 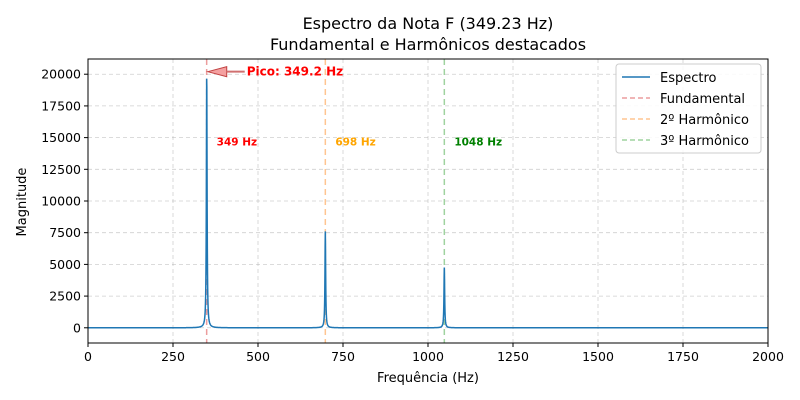 I want to click on annotations: 349 Hz 698 Hz 1048 Hz Pico: 349.2 Hz, so click(x=353, y=106).